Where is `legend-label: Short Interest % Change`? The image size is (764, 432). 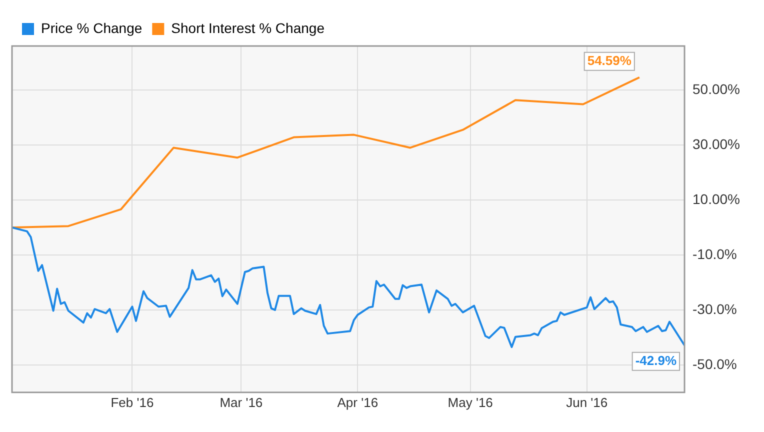 legend-label: Short Interest % Change is located at coordinates (248, 28).